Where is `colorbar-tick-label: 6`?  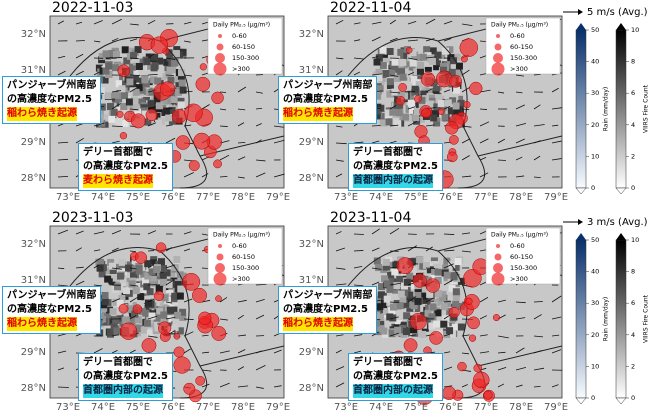
colorbar-tick-label: 6 is located at coordinates (633, 303).